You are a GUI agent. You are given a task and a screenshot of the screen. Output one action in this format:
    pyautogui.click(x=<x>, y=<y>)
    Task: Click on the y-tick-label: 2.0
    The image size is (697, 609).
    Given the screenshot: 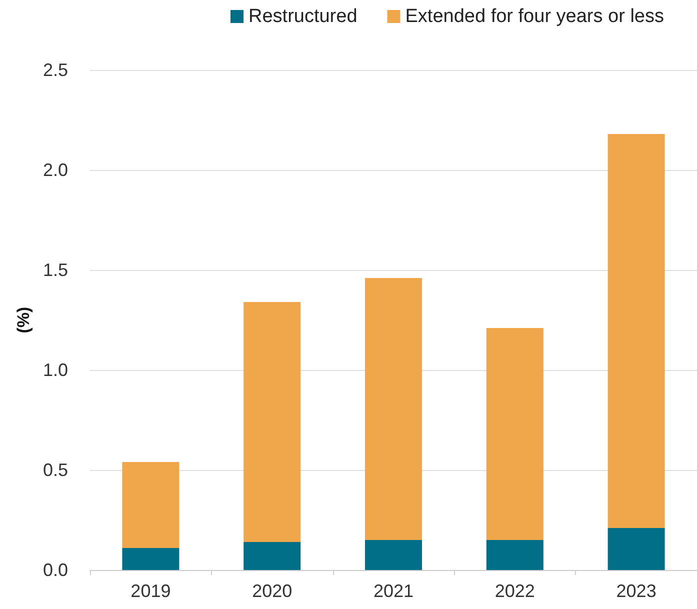 What is the action you would take?
    pyautogui.click(x=55, y=170)
    